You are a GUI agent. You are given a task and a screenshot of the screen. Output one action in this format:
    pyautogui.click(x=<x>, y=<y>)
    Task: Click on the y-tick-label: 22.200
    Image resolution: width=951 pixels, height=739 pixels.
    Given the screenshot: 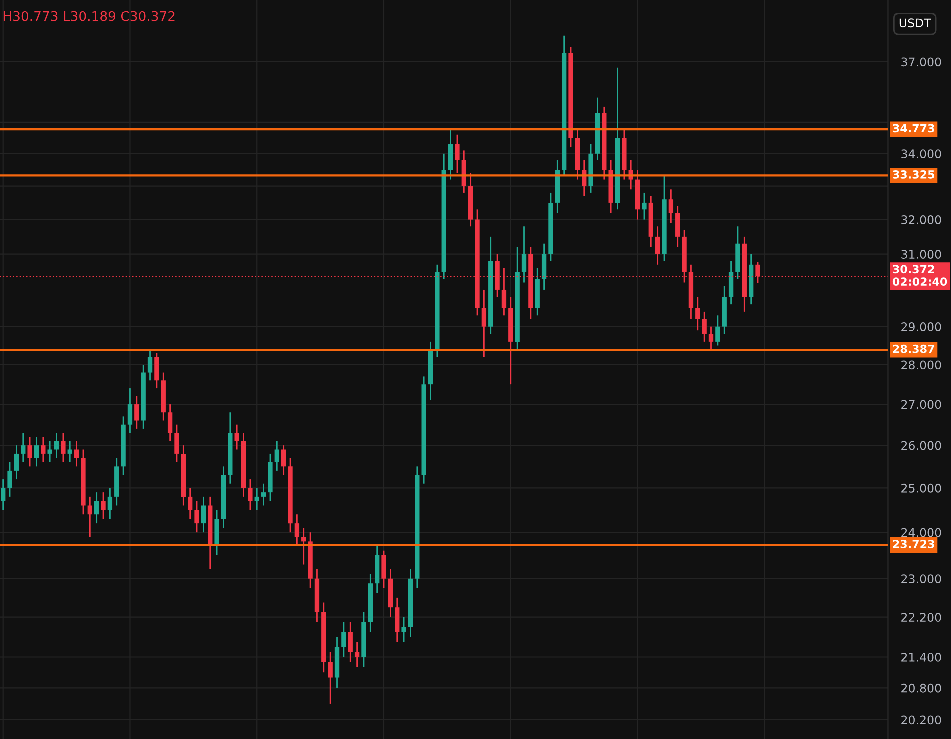 What is the action you would take?
    pyautogui.click(x=922, y=617)
    